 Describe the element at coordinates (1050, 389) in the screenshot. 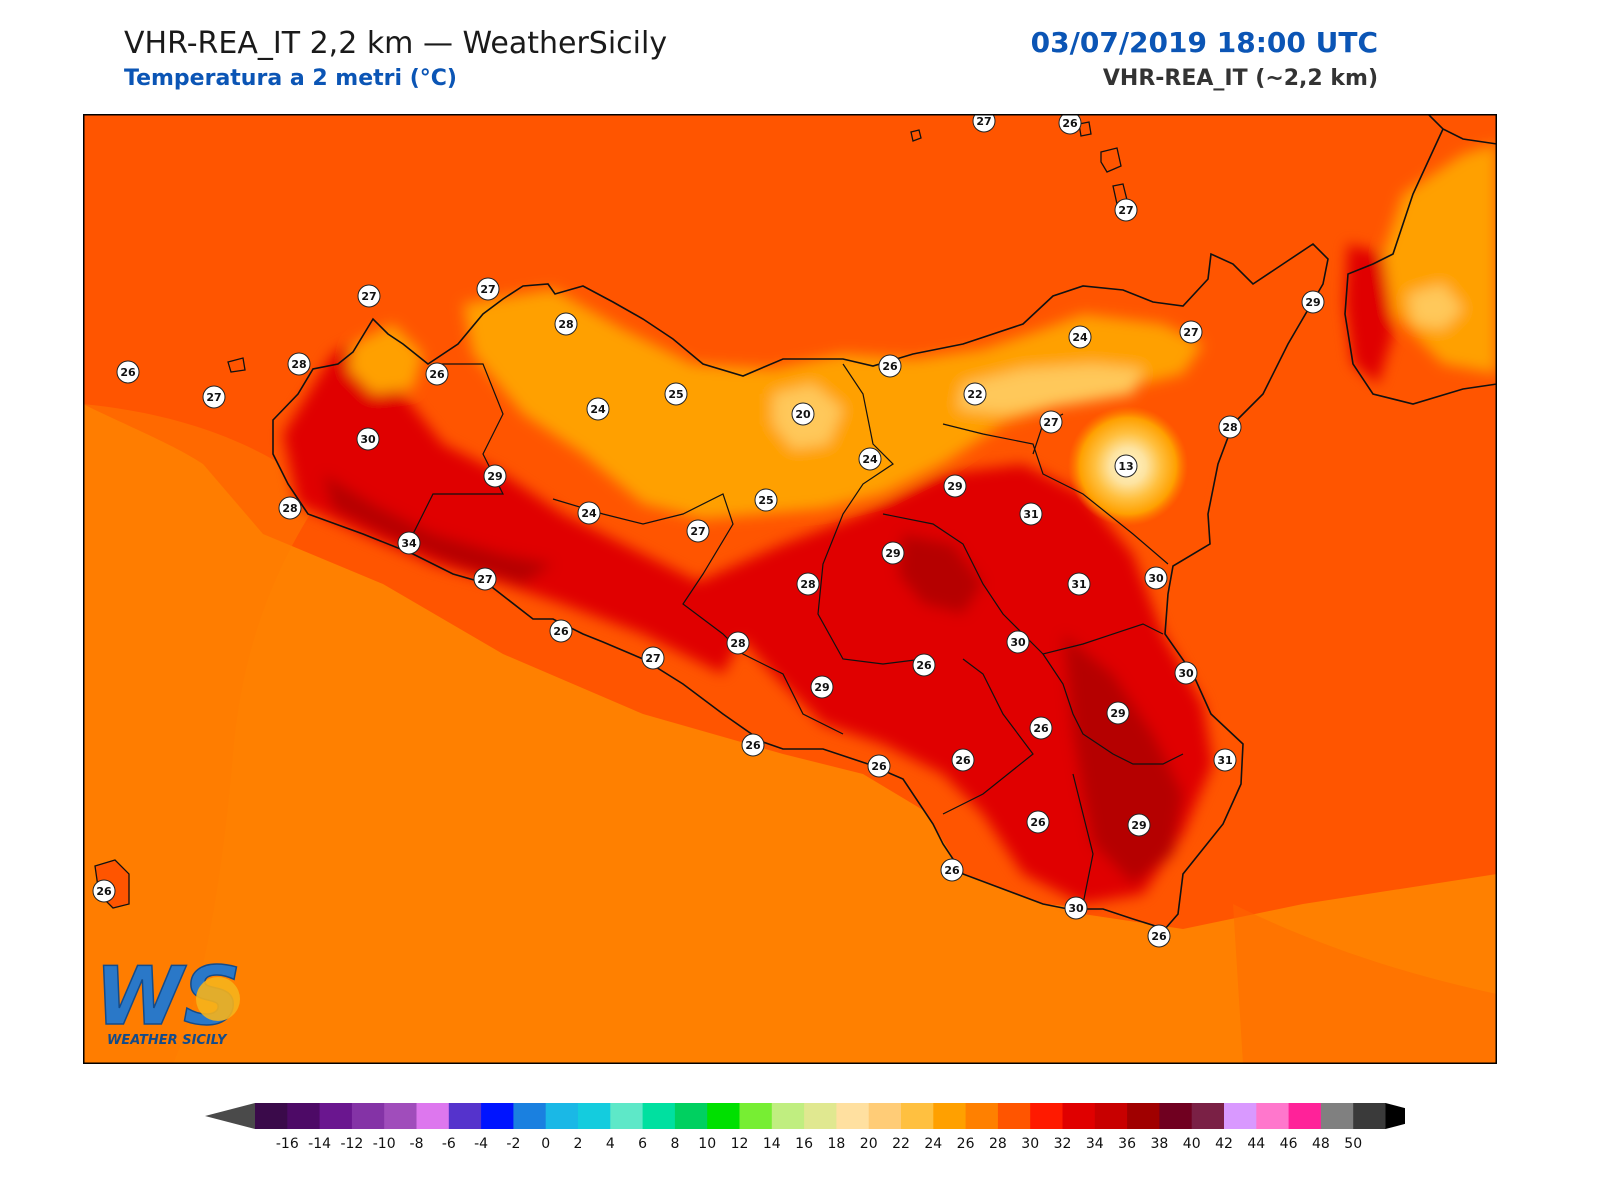

I see `cool-nebrodi` at that location.